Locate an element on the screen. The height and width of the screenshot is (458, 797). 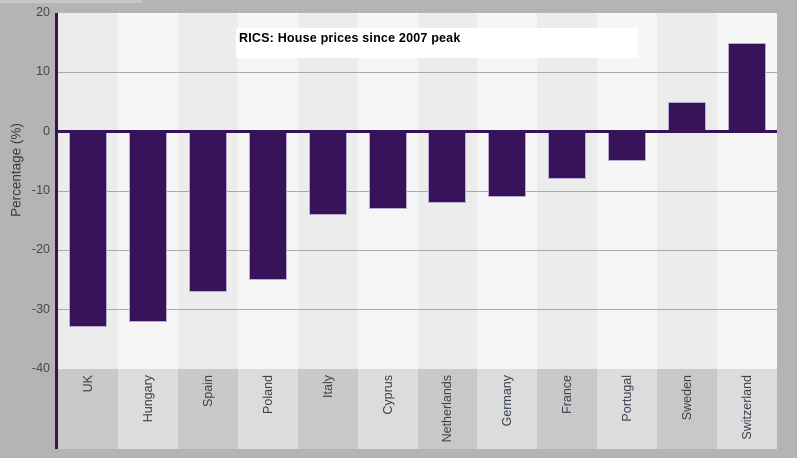
y-tick-label--20: -20 is located at coordinates (40, 249).